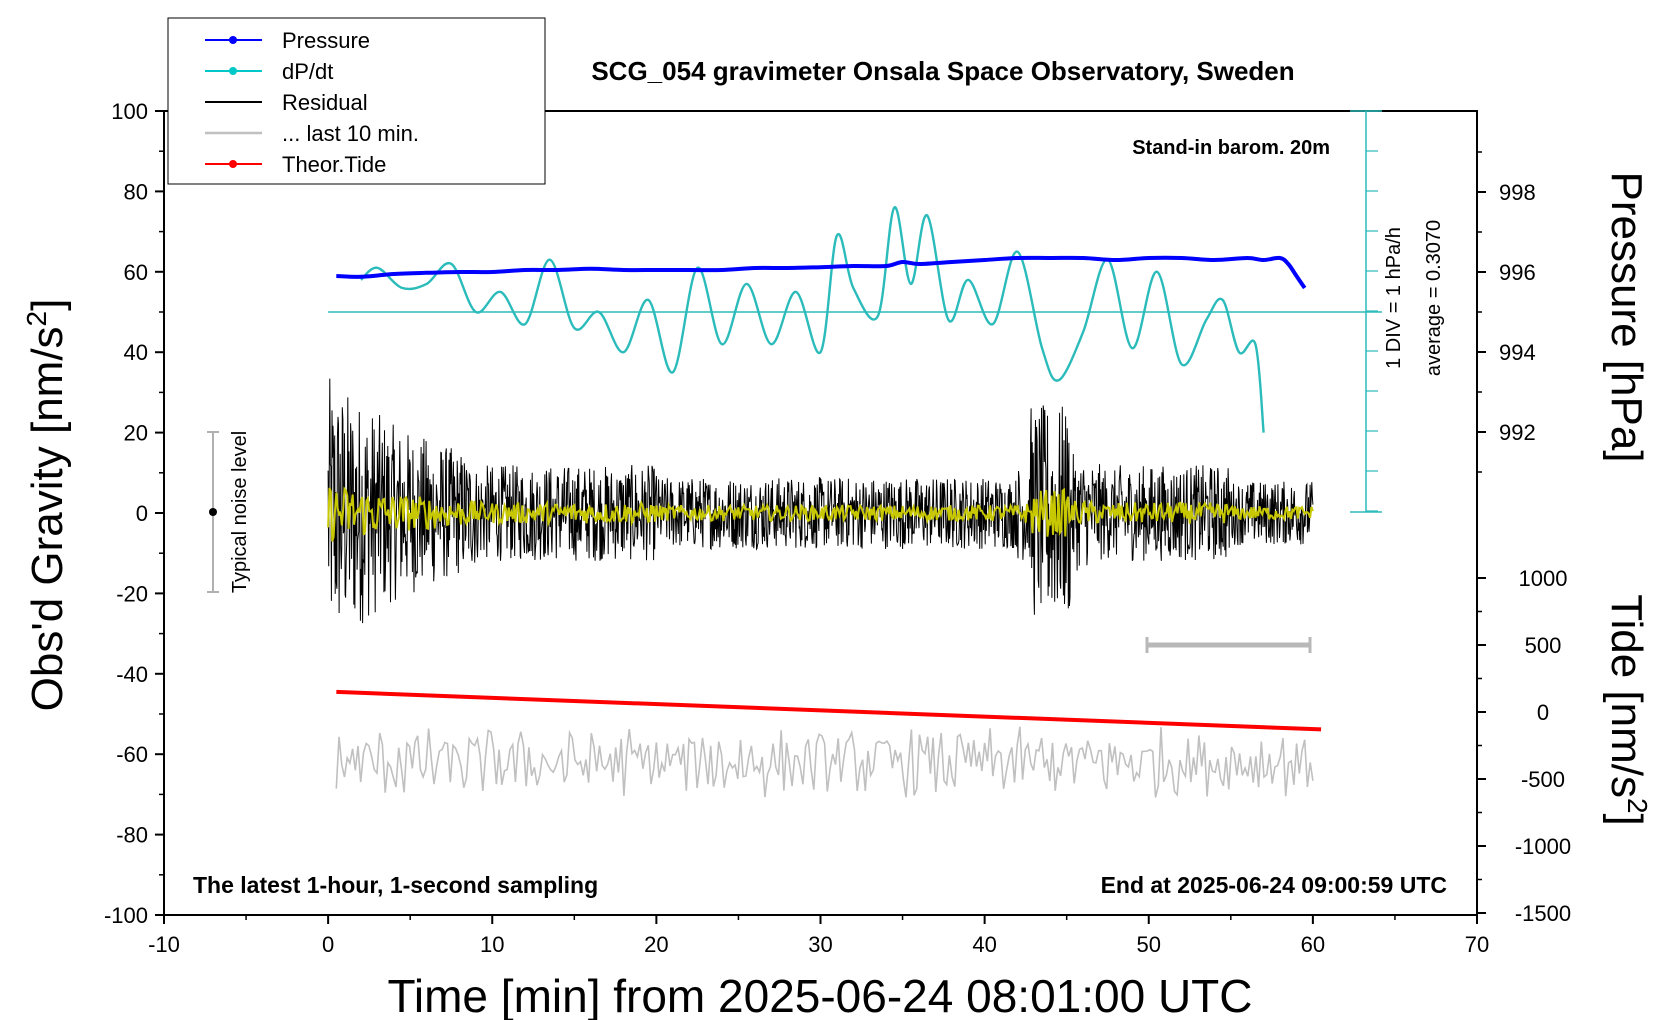  I want to click on pressure-axis-label: Pressure [hPa], so click(1626, 316).